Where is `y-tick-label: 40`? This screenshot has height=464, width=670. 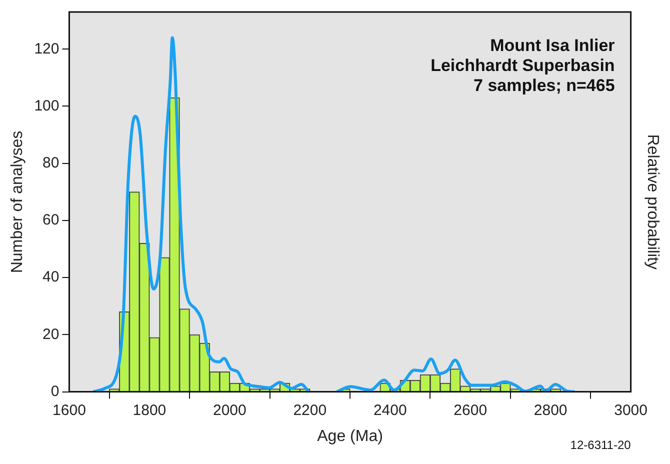 y-tick-label: 40 is located at coordinates (51, 277).